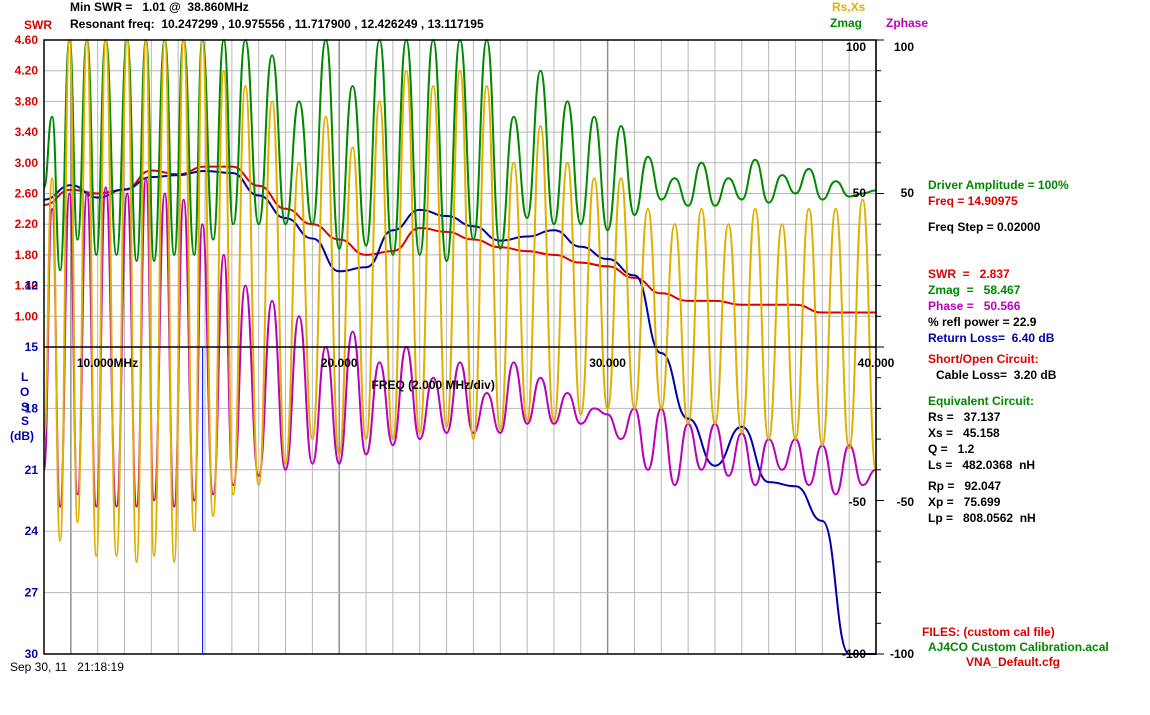 The width and height of the screenshot is (1150, 715). What do you see at coordinates (876, 363) in the screenshot?
I see `freq-tick-label: 40.000` at bounding box center [876, 363].